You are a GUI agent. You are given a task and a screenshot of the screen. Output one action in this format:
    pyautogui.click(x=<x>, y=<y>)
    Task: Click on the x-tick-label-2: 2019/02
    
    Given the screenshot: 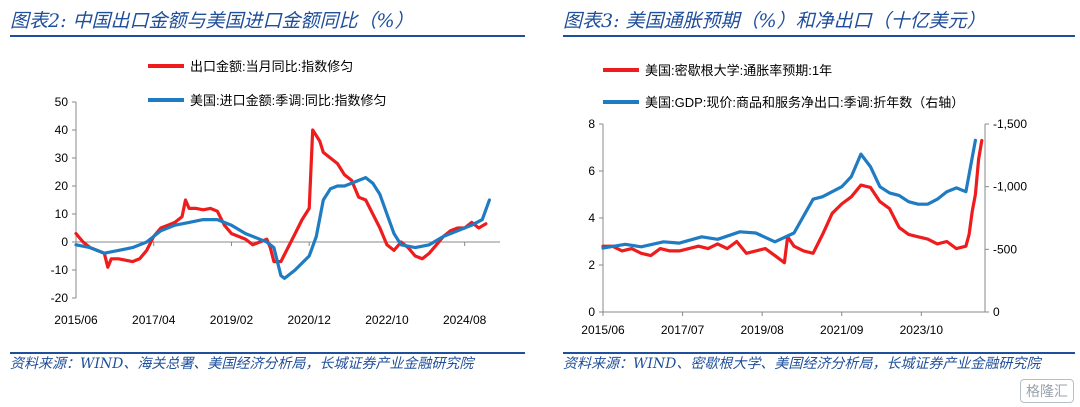 What is the action you would take?
    pyautogui.click(x=232, y=320)
    